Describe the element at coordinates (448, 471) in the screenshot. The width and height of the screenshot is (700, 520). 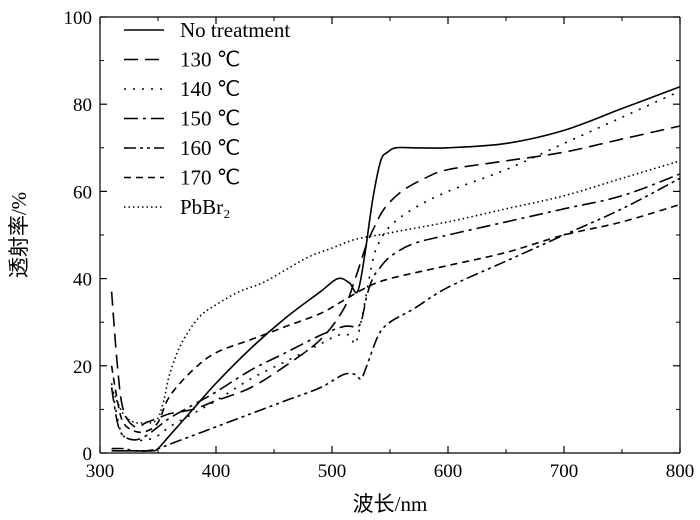
I see `x-tick-label: 600` at that location.